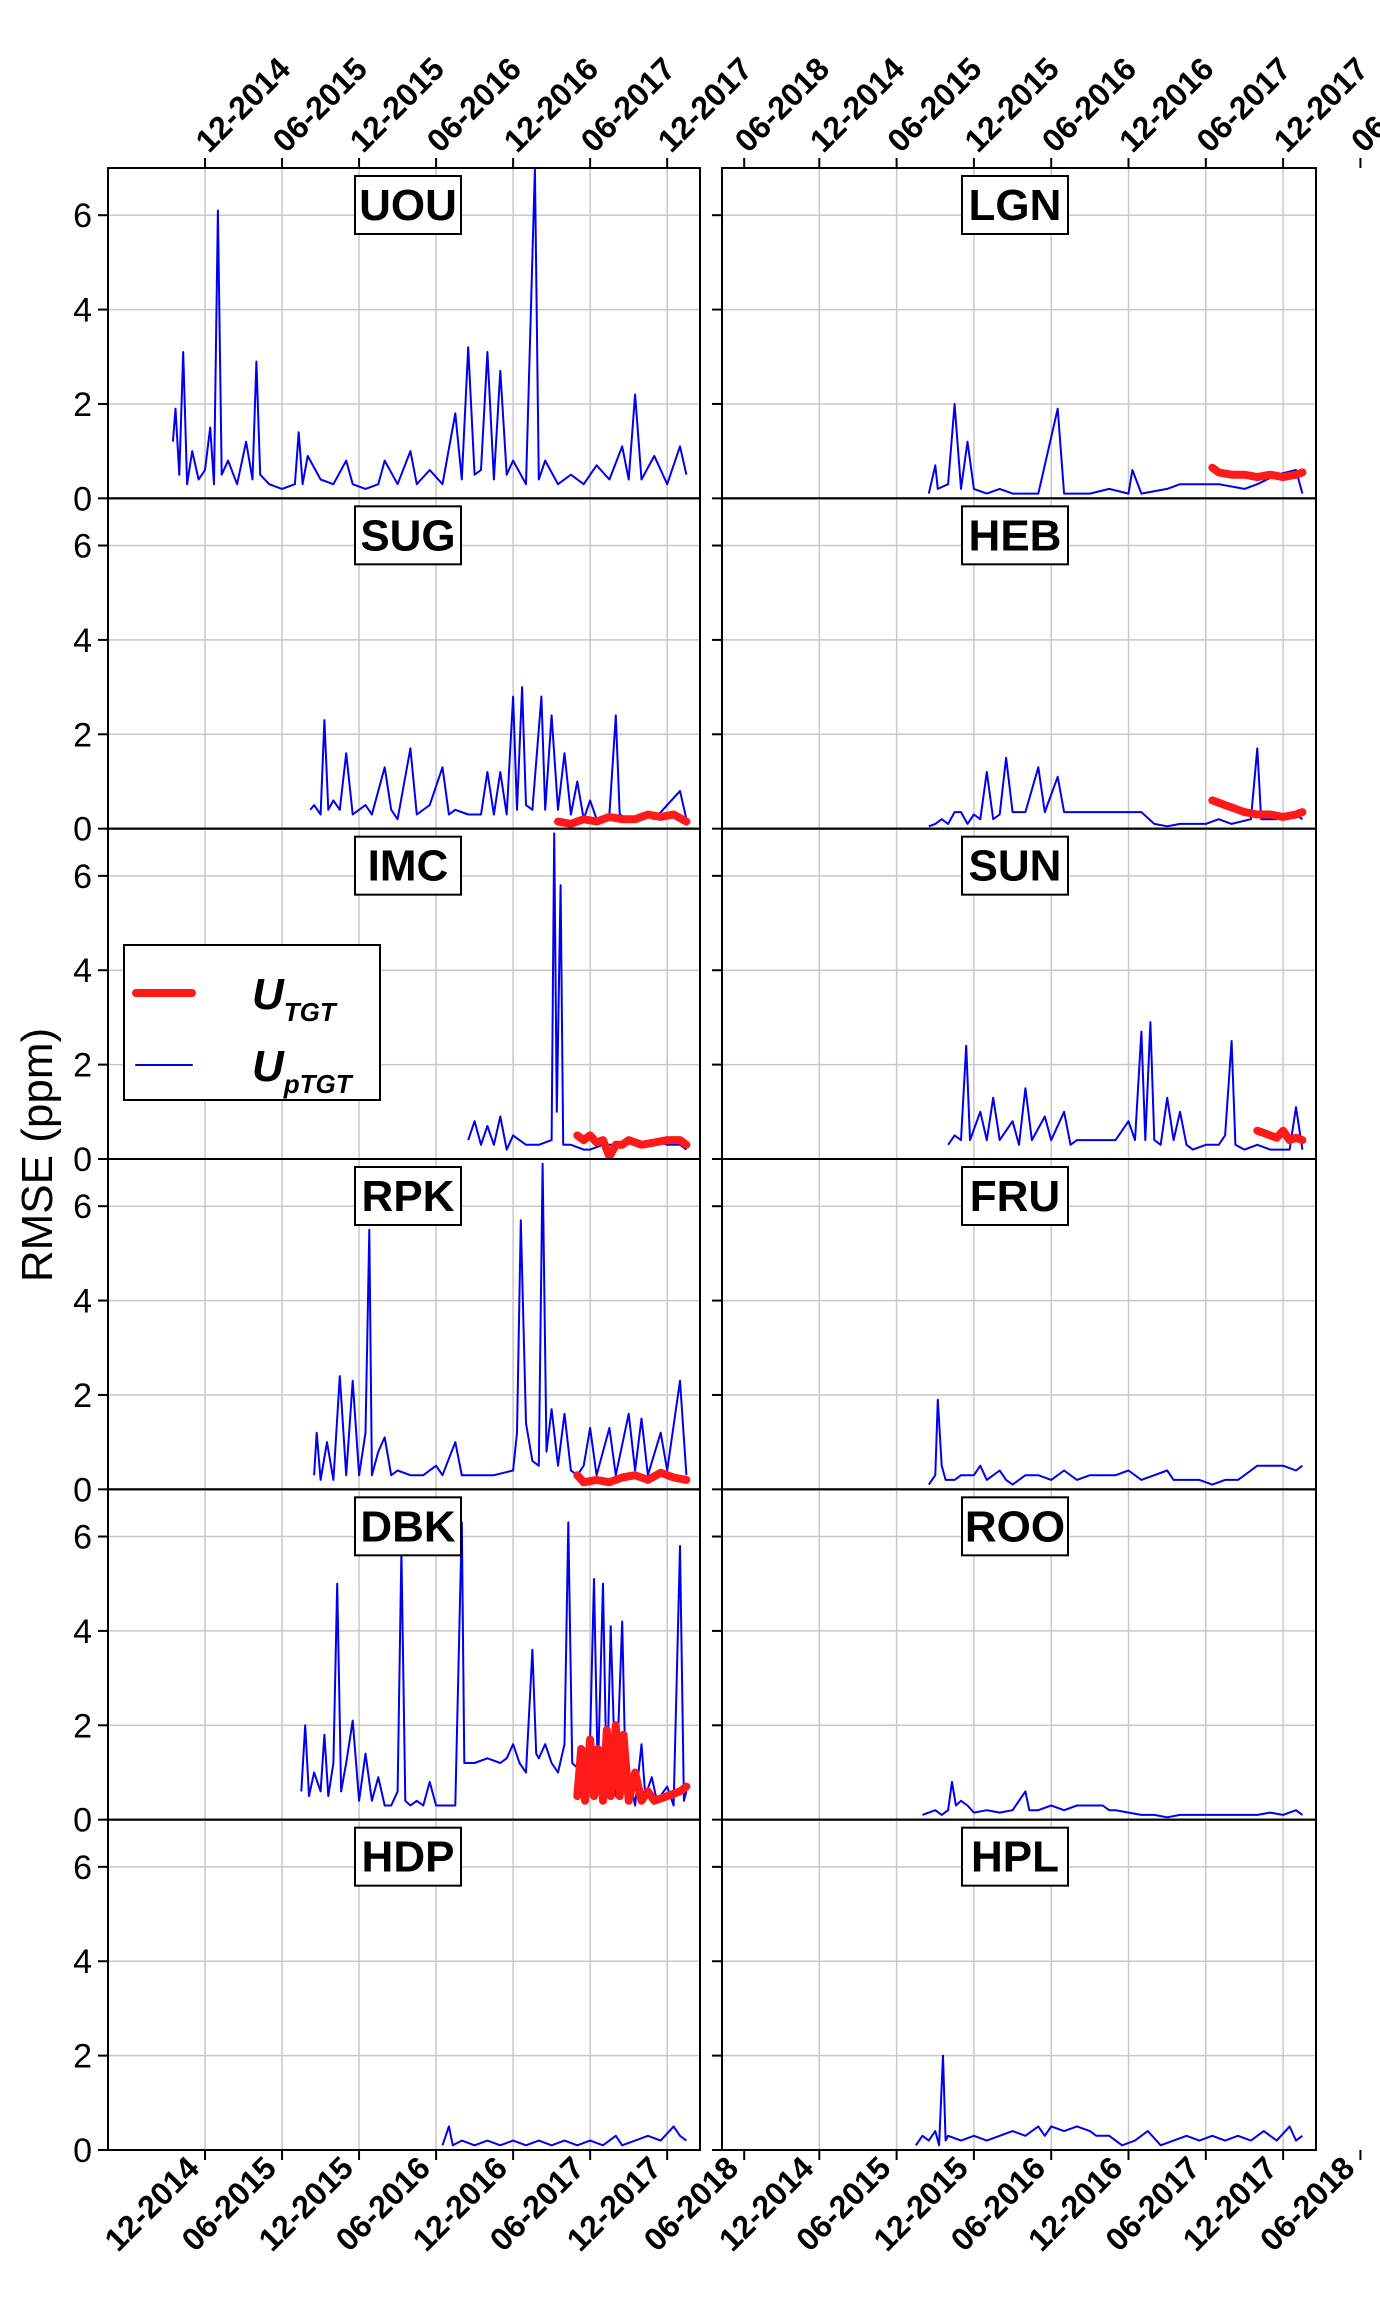 This screenshot has height=2316, width=1380. I want to click on station-label-text: DBK, so click(408, 1526).